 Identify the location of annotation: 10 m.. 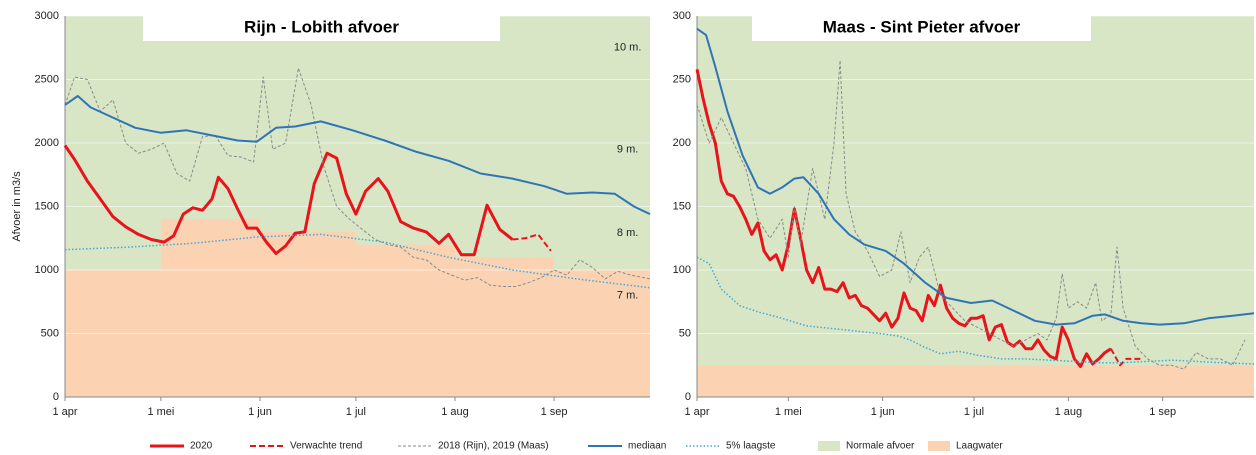
(628, 48).